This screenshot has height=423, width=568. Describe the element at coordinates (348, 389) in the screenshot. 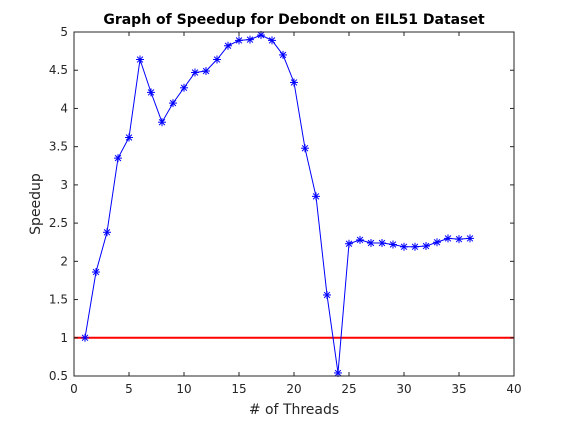

I see `x-tick-label: 25` at that location.